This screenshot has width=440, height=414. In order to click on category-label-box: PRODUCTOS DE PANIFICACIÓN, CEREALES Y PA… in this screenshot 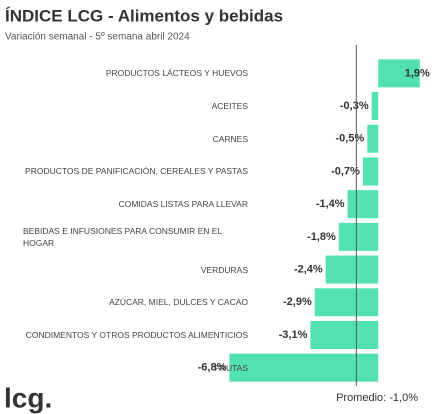, I will do `click(125, 171)`.